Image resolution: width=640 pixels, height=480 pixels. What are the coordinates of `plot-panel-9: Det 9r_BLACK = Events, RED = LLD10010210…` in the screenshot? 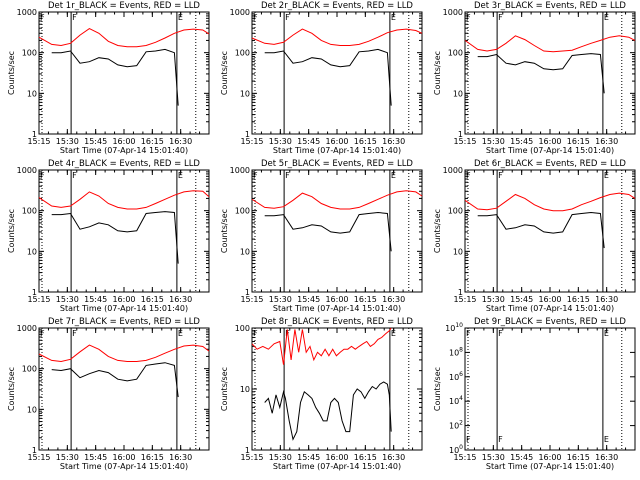 It's located at (534, 394).